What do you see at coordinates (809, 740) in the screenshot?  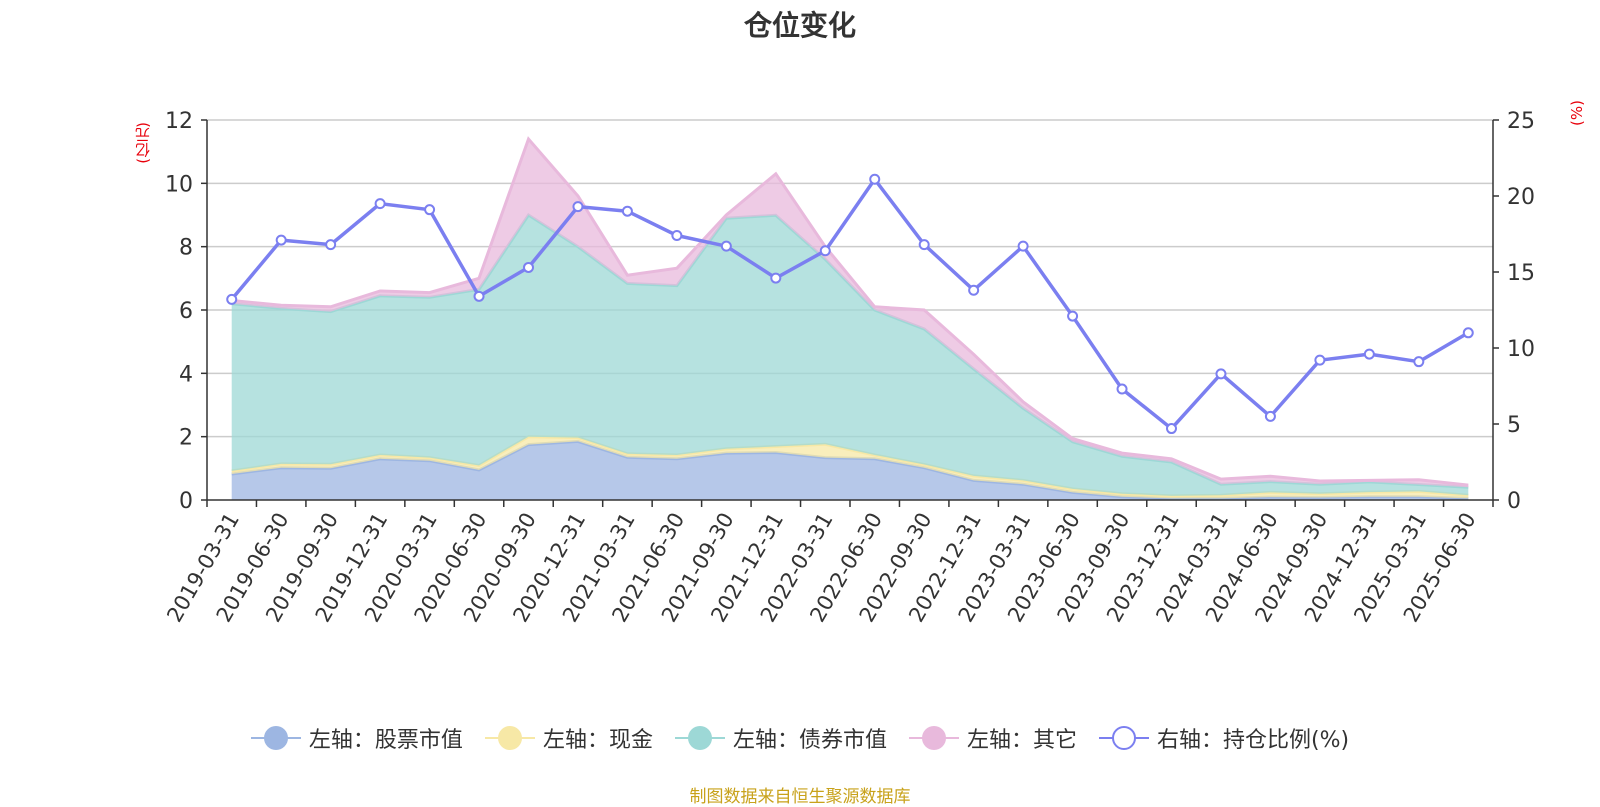 I see `legend-label: 左轴：债券市值` at bounding box center [809, 740].